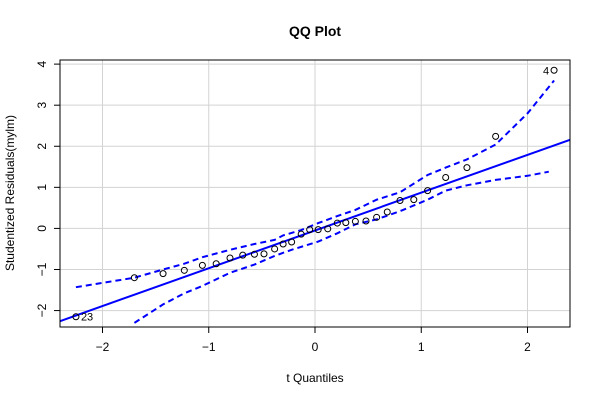 The height and width of the screenshot is (400, 600). Describe the element at coordinates (42, 63) in the screenshot. I see `y-tick-label: 4` at that location.